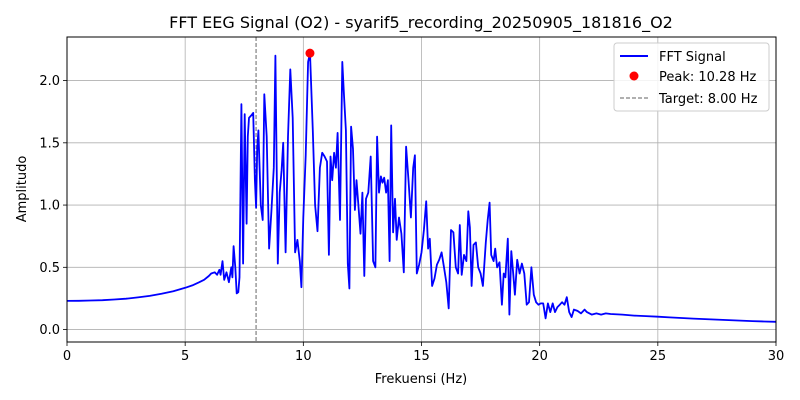  I want to click on x-tick-label: 0, so click(67, 356).